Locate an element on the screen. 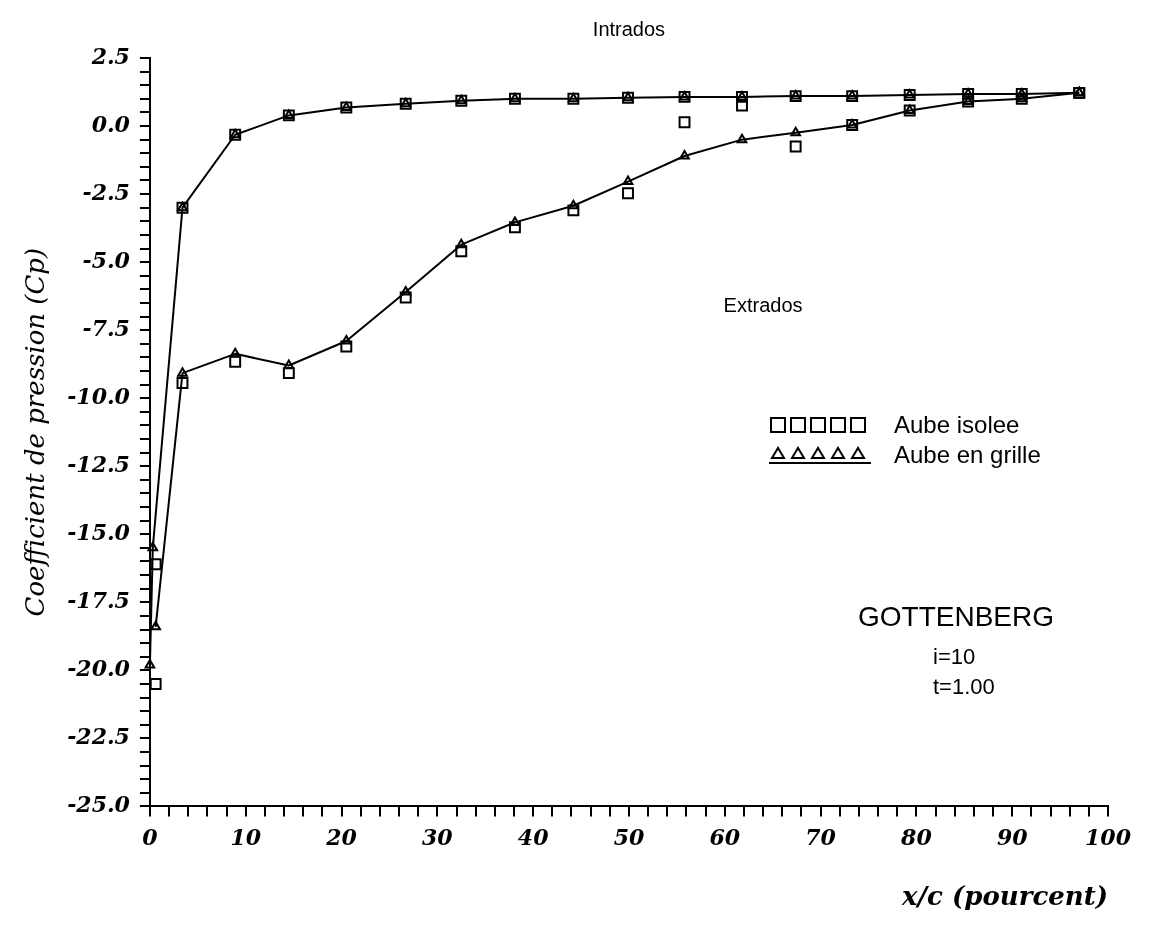 This screenshot has height=941, width=1162. legend-label: Aube isolee is located at coordinates (957, 424).